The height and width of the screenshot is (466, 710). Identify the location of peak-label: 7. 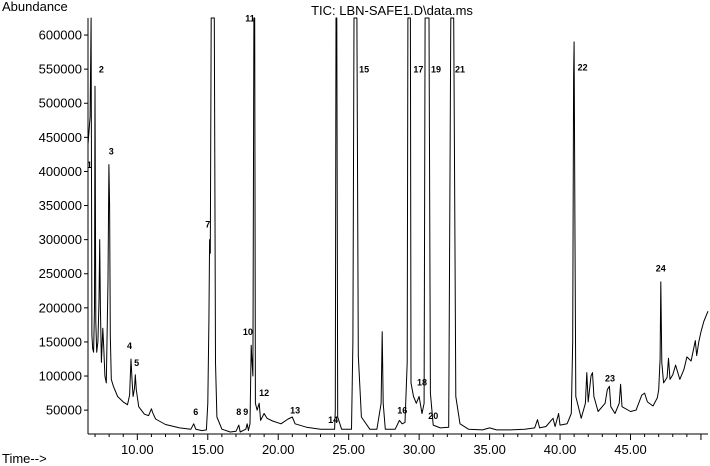
(207, 224).